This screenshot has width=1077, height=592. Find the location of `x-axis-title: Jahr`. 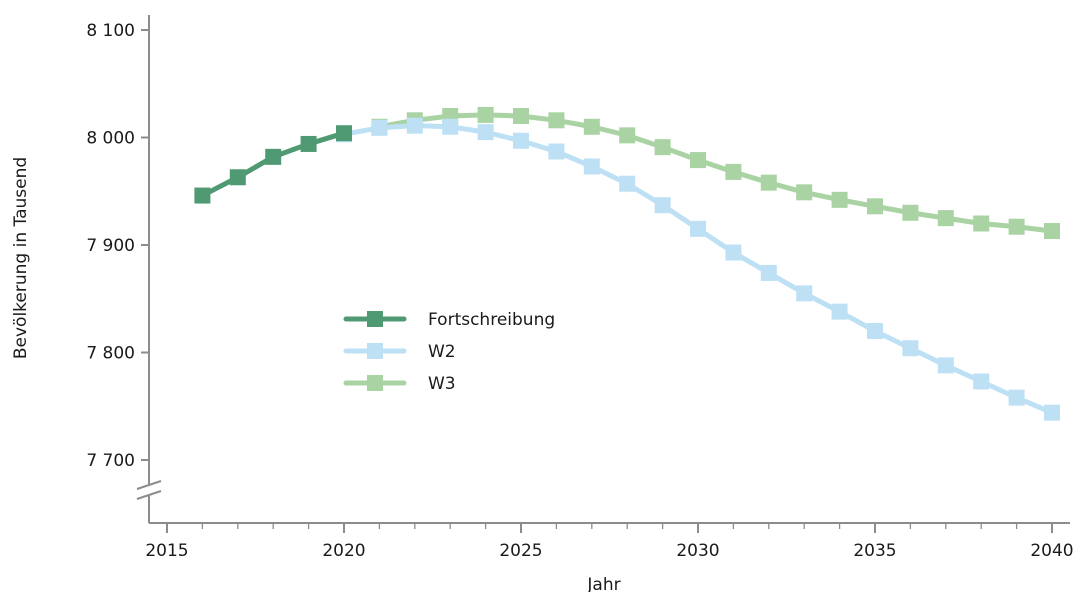

x-axis-title: Jahr is located at coordinates (603, 583).